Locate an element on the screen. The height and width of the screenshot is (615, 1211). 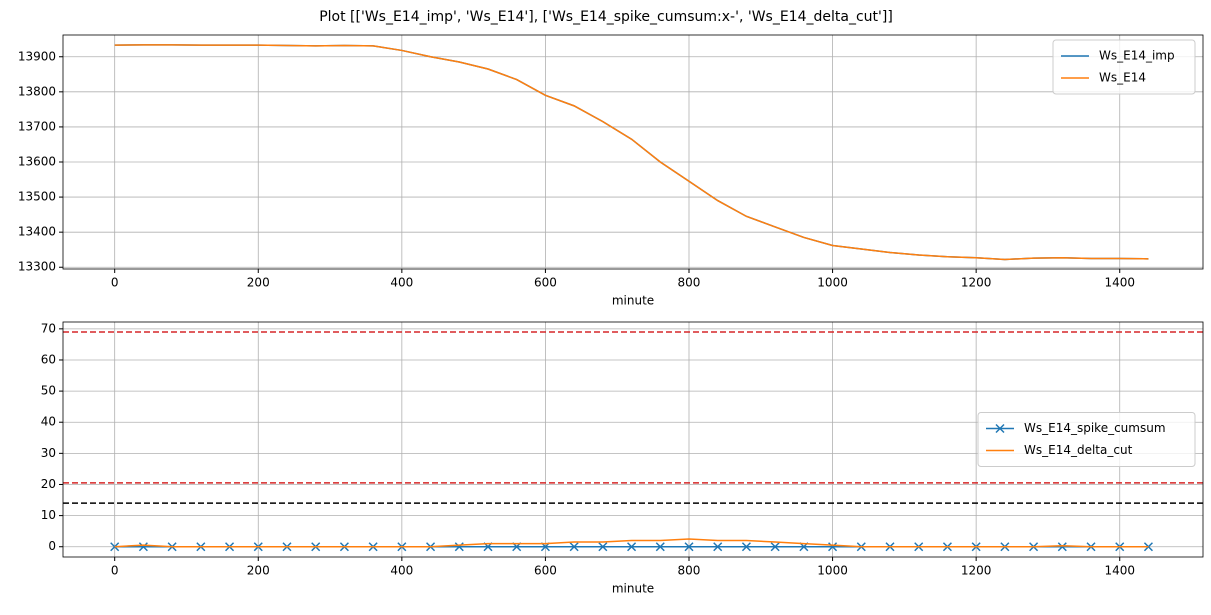
plot-area is located at coordinates (631, 545).